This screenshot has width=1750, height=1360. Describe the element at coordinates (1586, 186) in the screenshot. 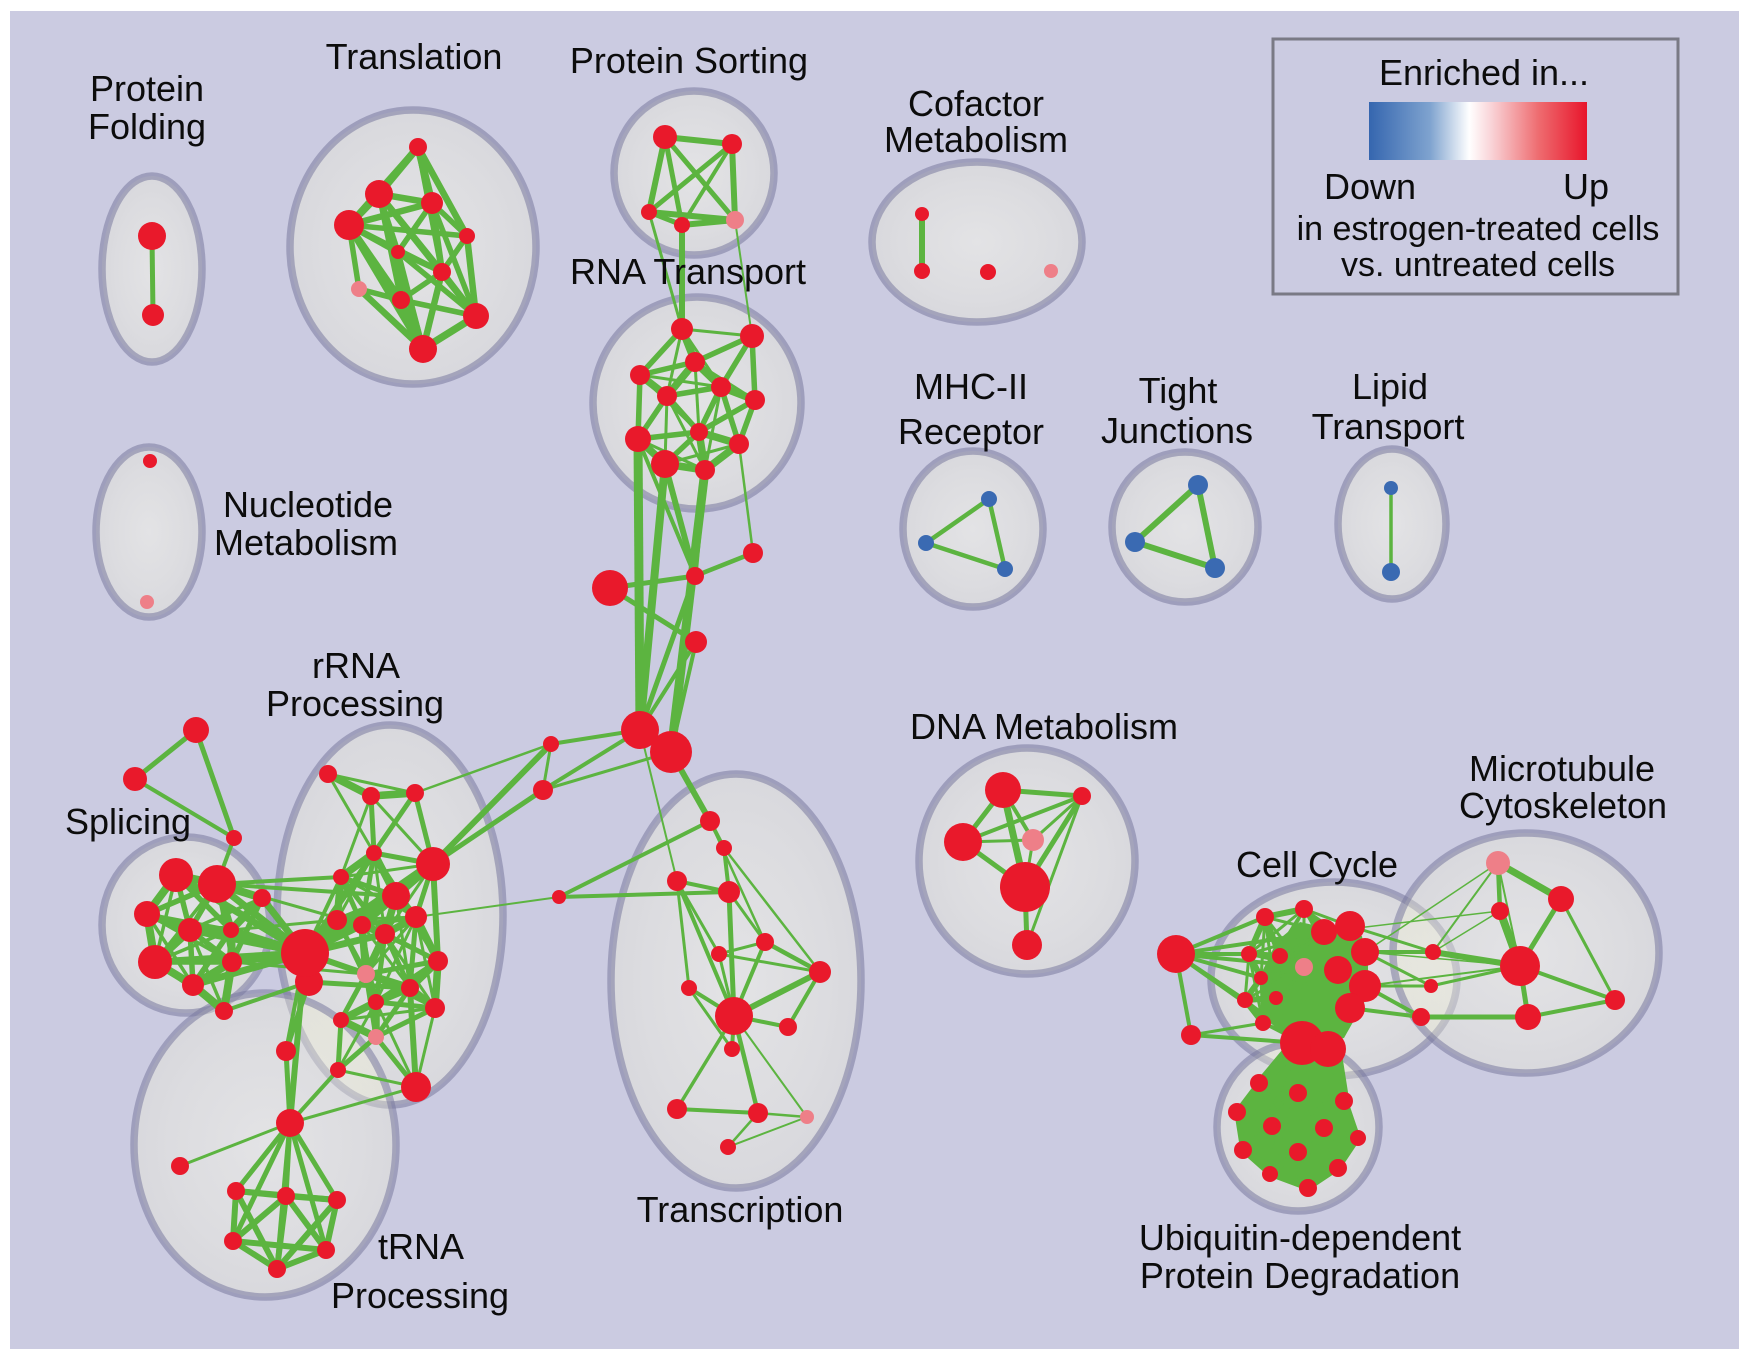

I see `svg-text: Up` at that location.